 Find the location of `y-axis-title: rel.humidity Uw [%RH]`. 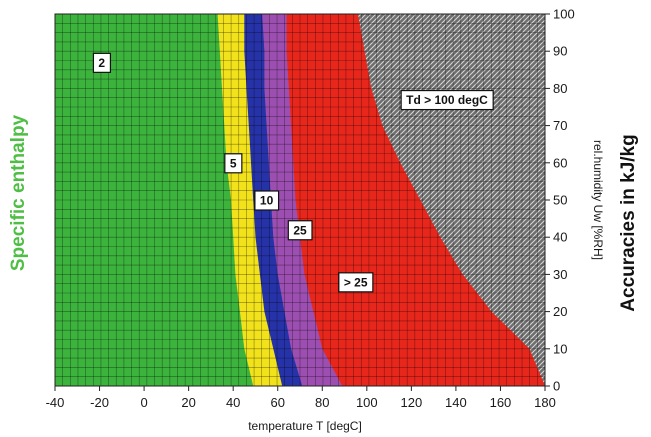

y-axis-title: rel.humidity Uw [%RH] is located at coordinates (598, 200).